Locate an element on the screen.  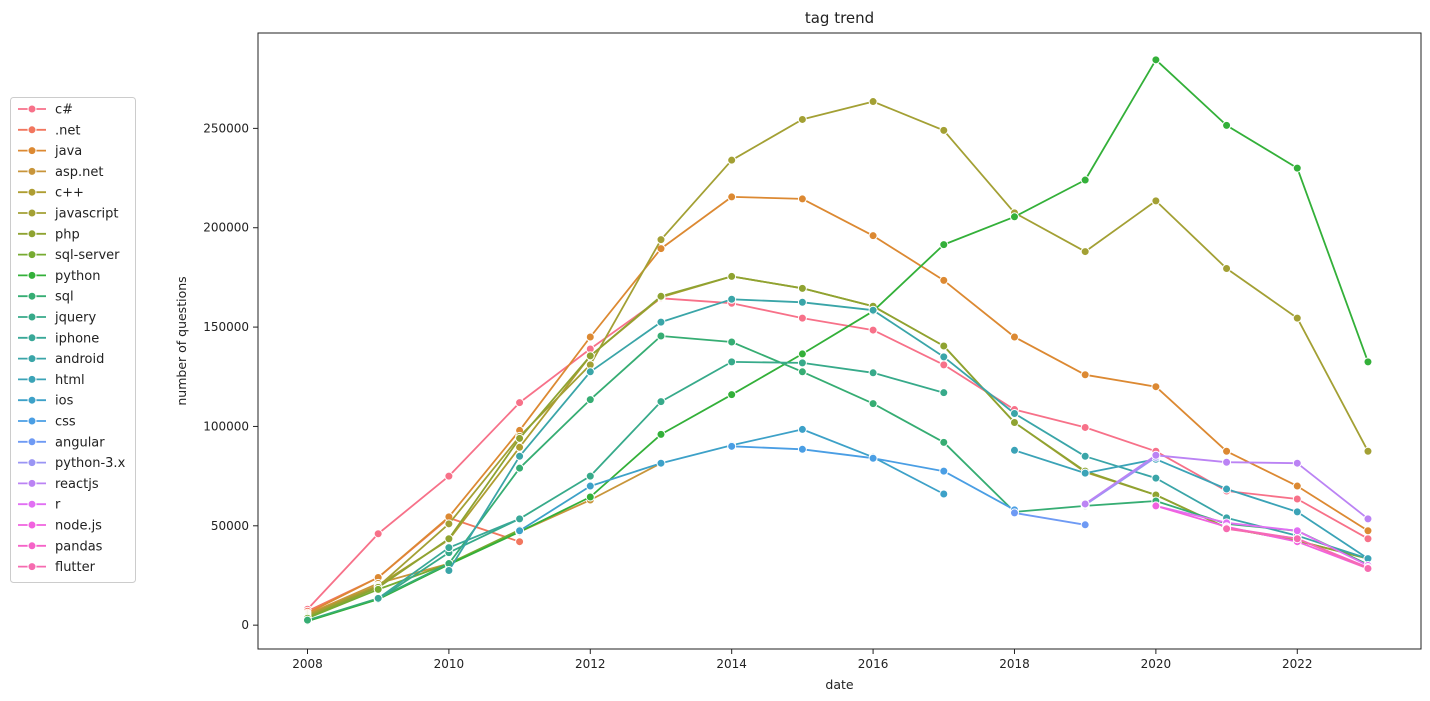
legend-label: php is located at coordinates (67, 234).